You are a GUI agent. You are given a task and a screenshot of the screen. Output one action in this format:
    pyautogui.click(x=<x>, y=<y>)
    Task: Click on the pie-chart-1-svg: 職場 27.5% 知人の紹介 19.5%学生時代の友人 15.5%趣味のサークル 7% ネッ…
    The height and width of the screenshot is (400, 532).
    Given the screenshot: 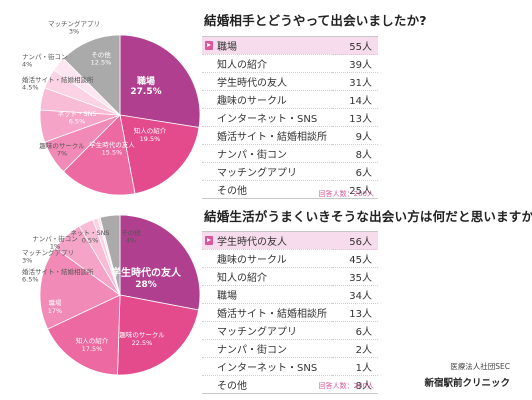 What is the action you would take?
    pyautogui.click(x=111, y=107)
    